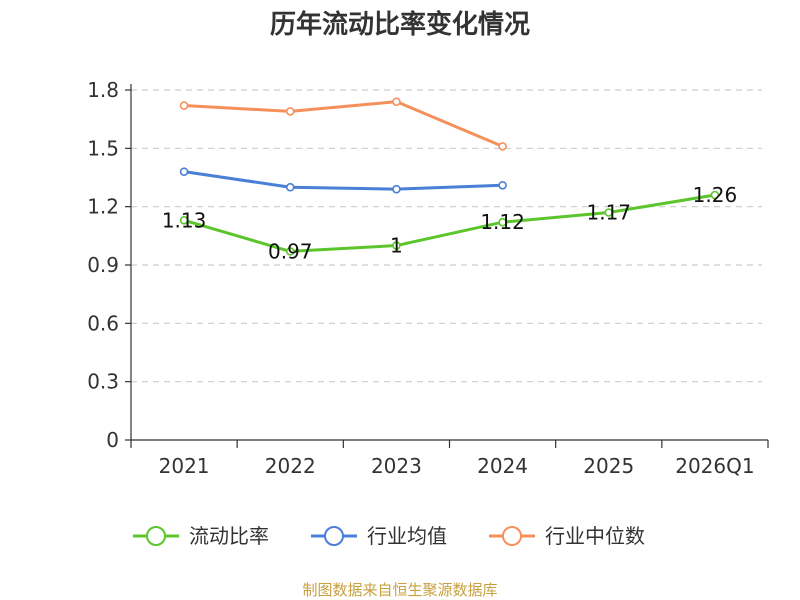  Describe the element at coordinates (103, 148) in the screenshot. I see `y-tick-label: 1.5` at that location.